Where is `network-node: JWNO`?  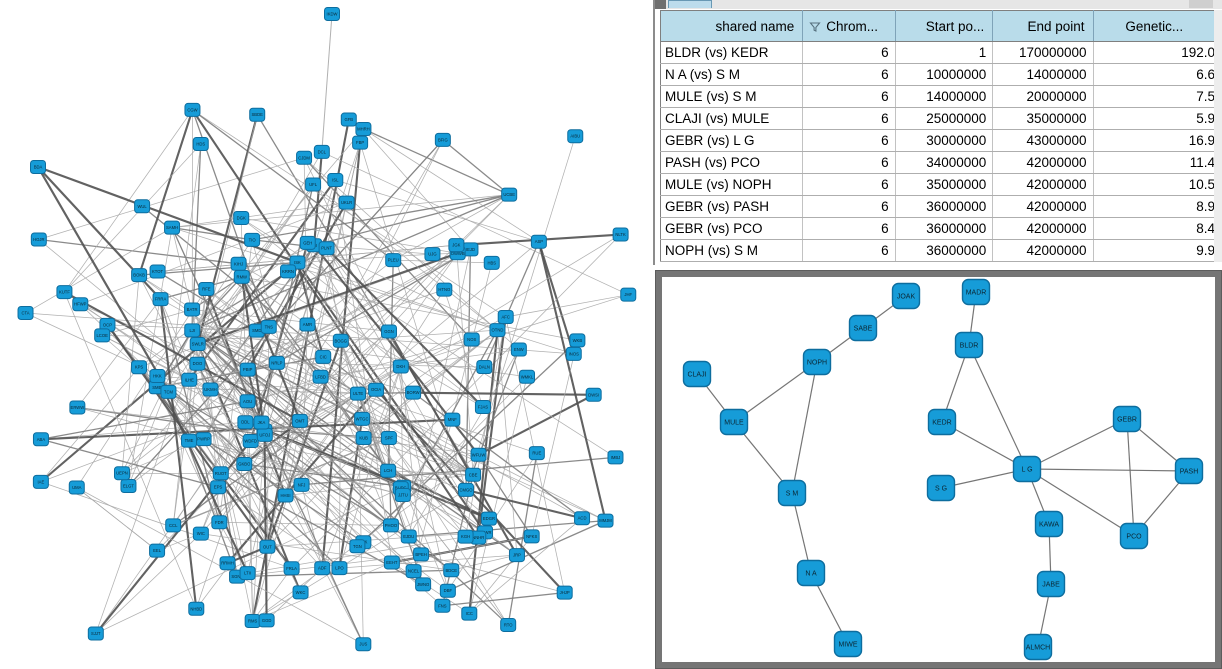
network-node: JWNO is located at coordinates (423, 584).